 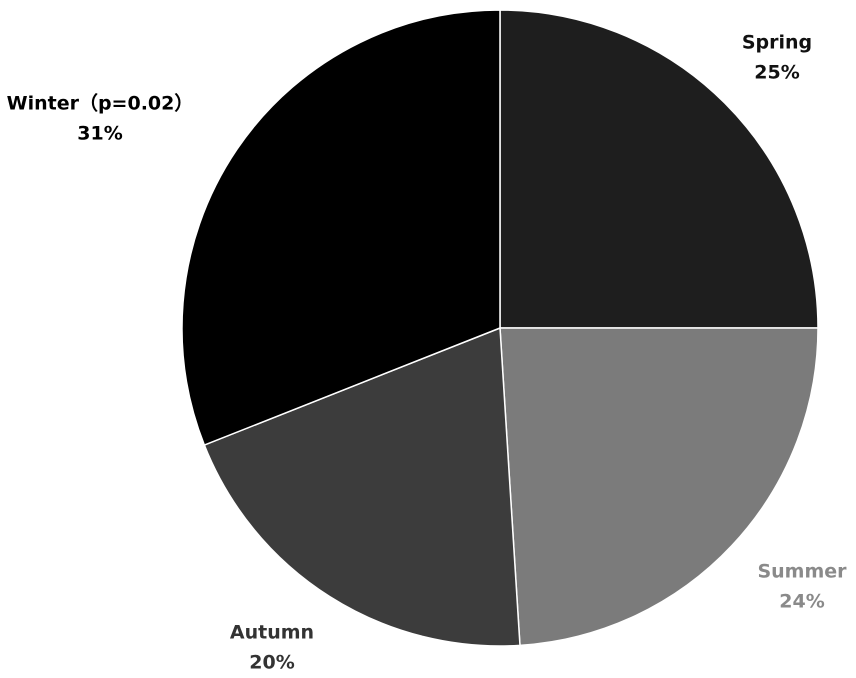 What do you see at coordinates (801, 602) in the screenshot?
I see `slice-value-label: 24%` at bounding box center [801, 602].